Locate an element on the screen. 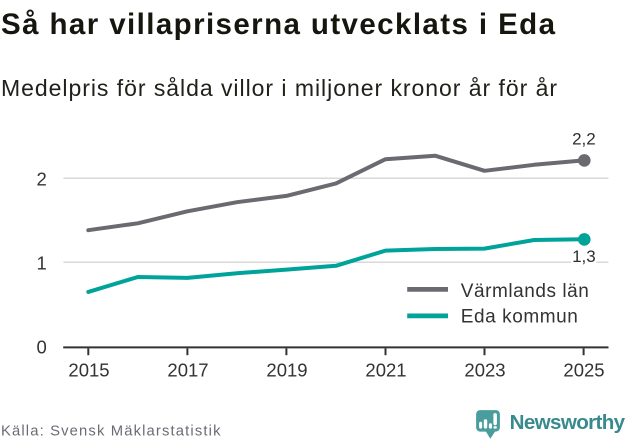  svg-text: 2025 is located at coordinates (583, 369).